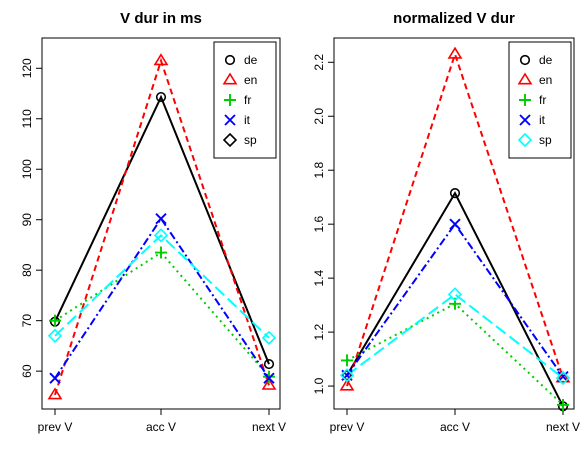  Describe the element at coordinates (27, 169) in the screenshot. I see `y-tick-label: 100` at that location.